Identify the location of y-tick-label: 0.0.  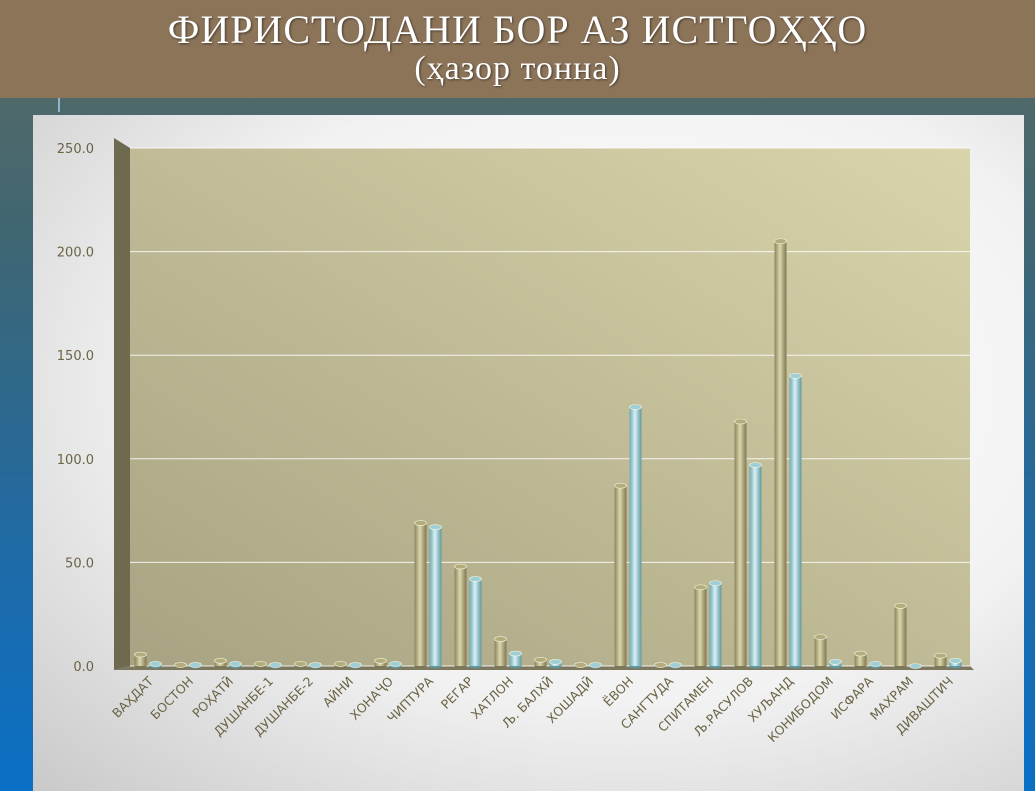
(83, 667).